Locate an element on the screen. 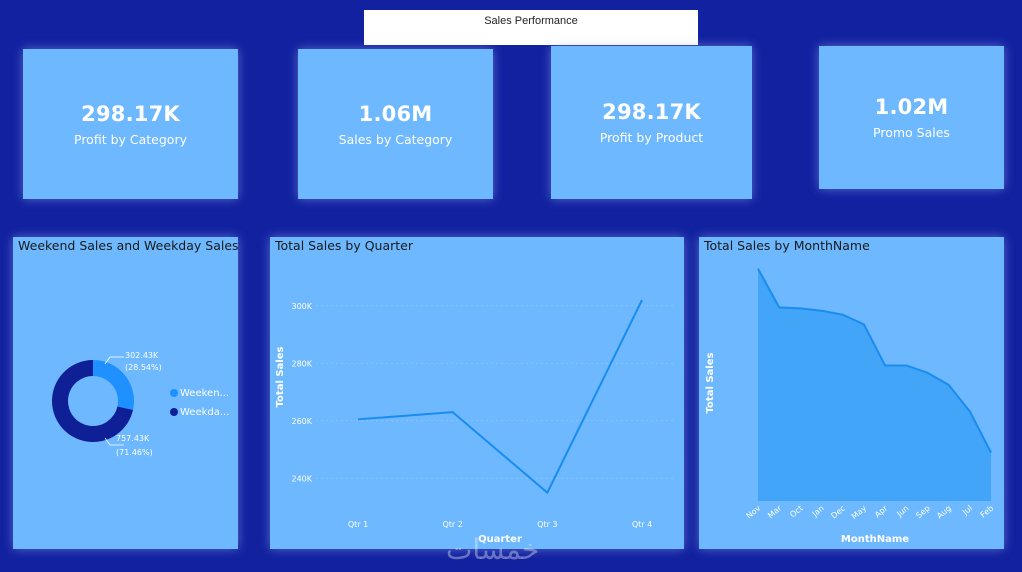 The image size is (1022, 572). legend-marker-weekday is located at coordinates (174, 412).